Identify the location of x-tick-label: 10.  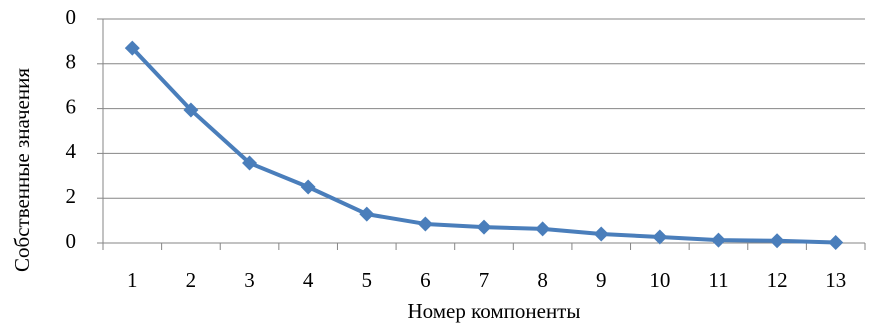
(659, 280).